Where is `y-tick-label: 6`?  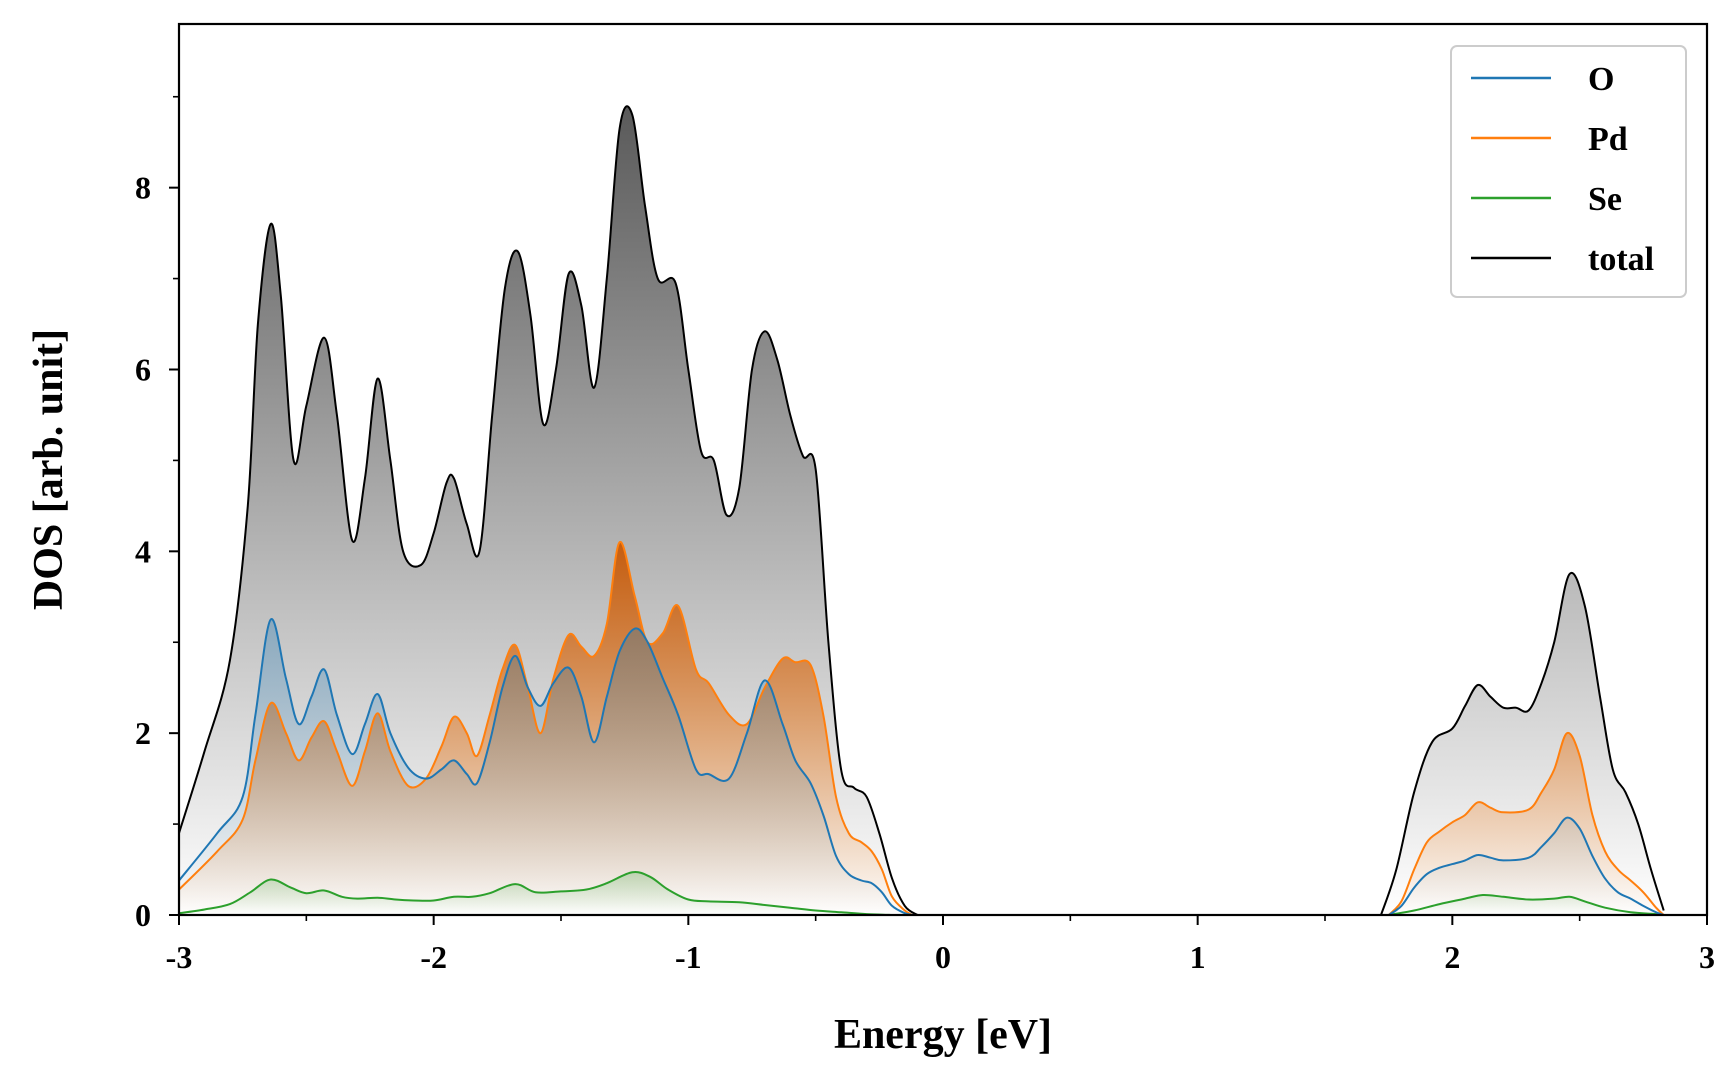 y-tick-label: 6 is located at coordinates (143, 369).